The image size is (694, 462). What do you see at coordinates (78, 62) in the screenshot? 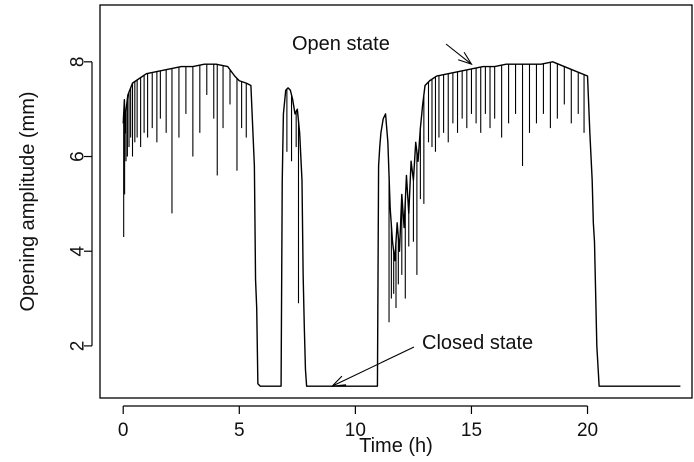
I see `y-tick-label: 8` at bounding box center [78, 62].